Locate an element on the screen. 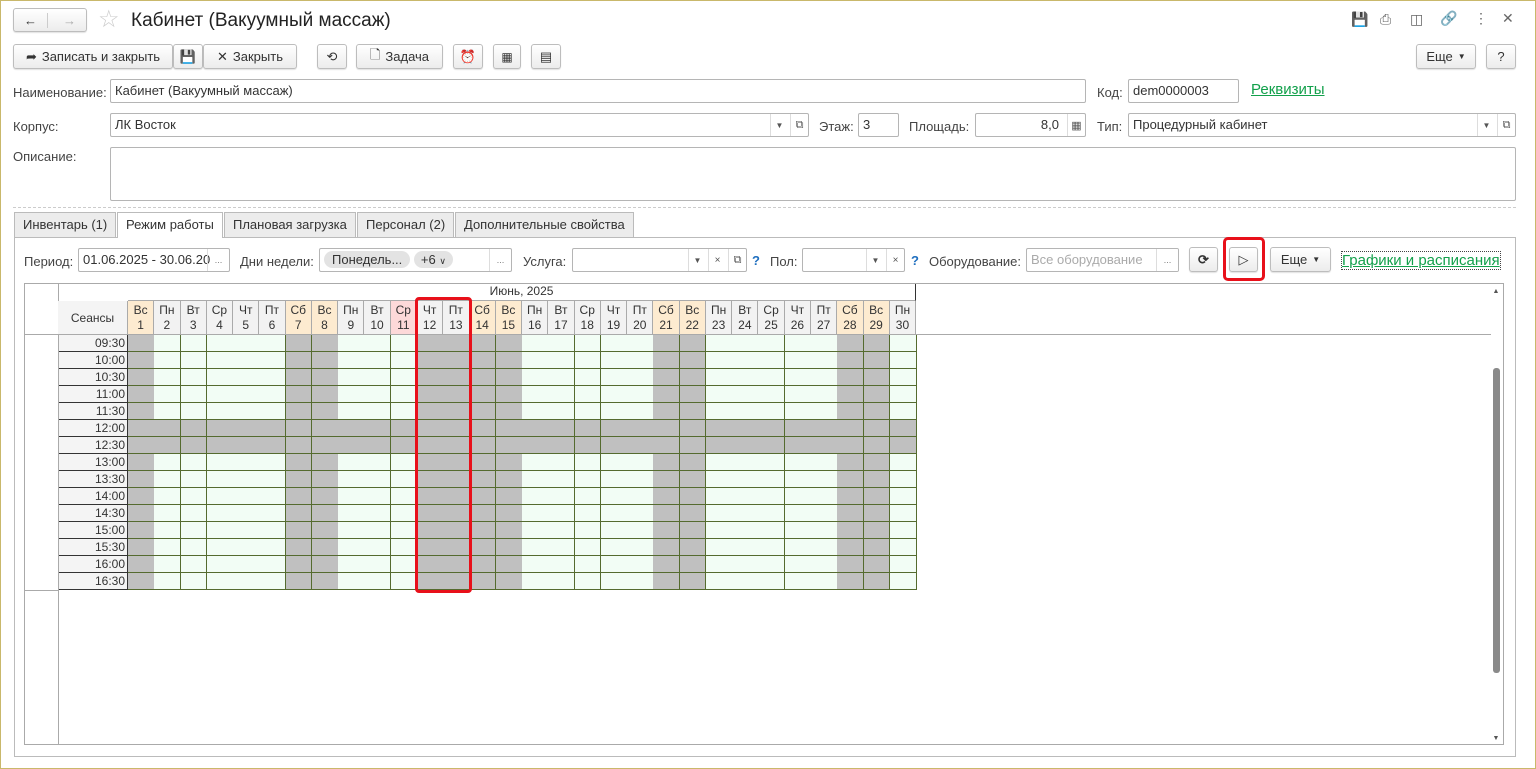  archive-button: ▤ is located at coordinates (546, 56).